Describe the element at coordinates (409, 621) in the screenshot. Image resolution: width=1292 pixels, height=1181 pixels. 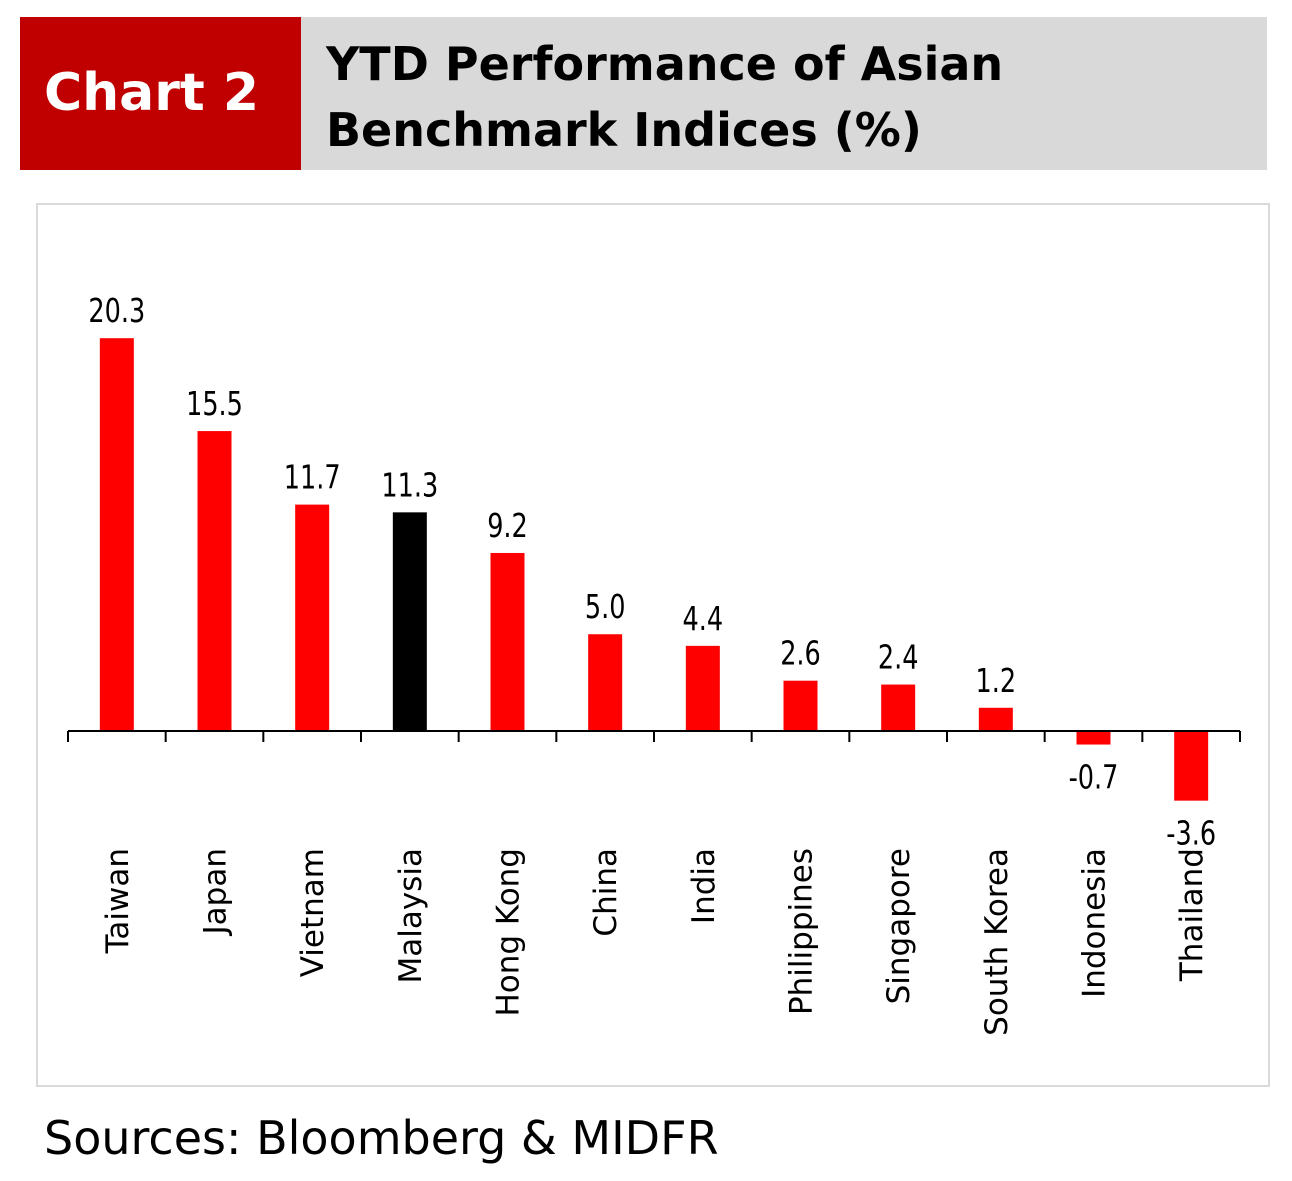
I see `bar-malaysia` at that location.